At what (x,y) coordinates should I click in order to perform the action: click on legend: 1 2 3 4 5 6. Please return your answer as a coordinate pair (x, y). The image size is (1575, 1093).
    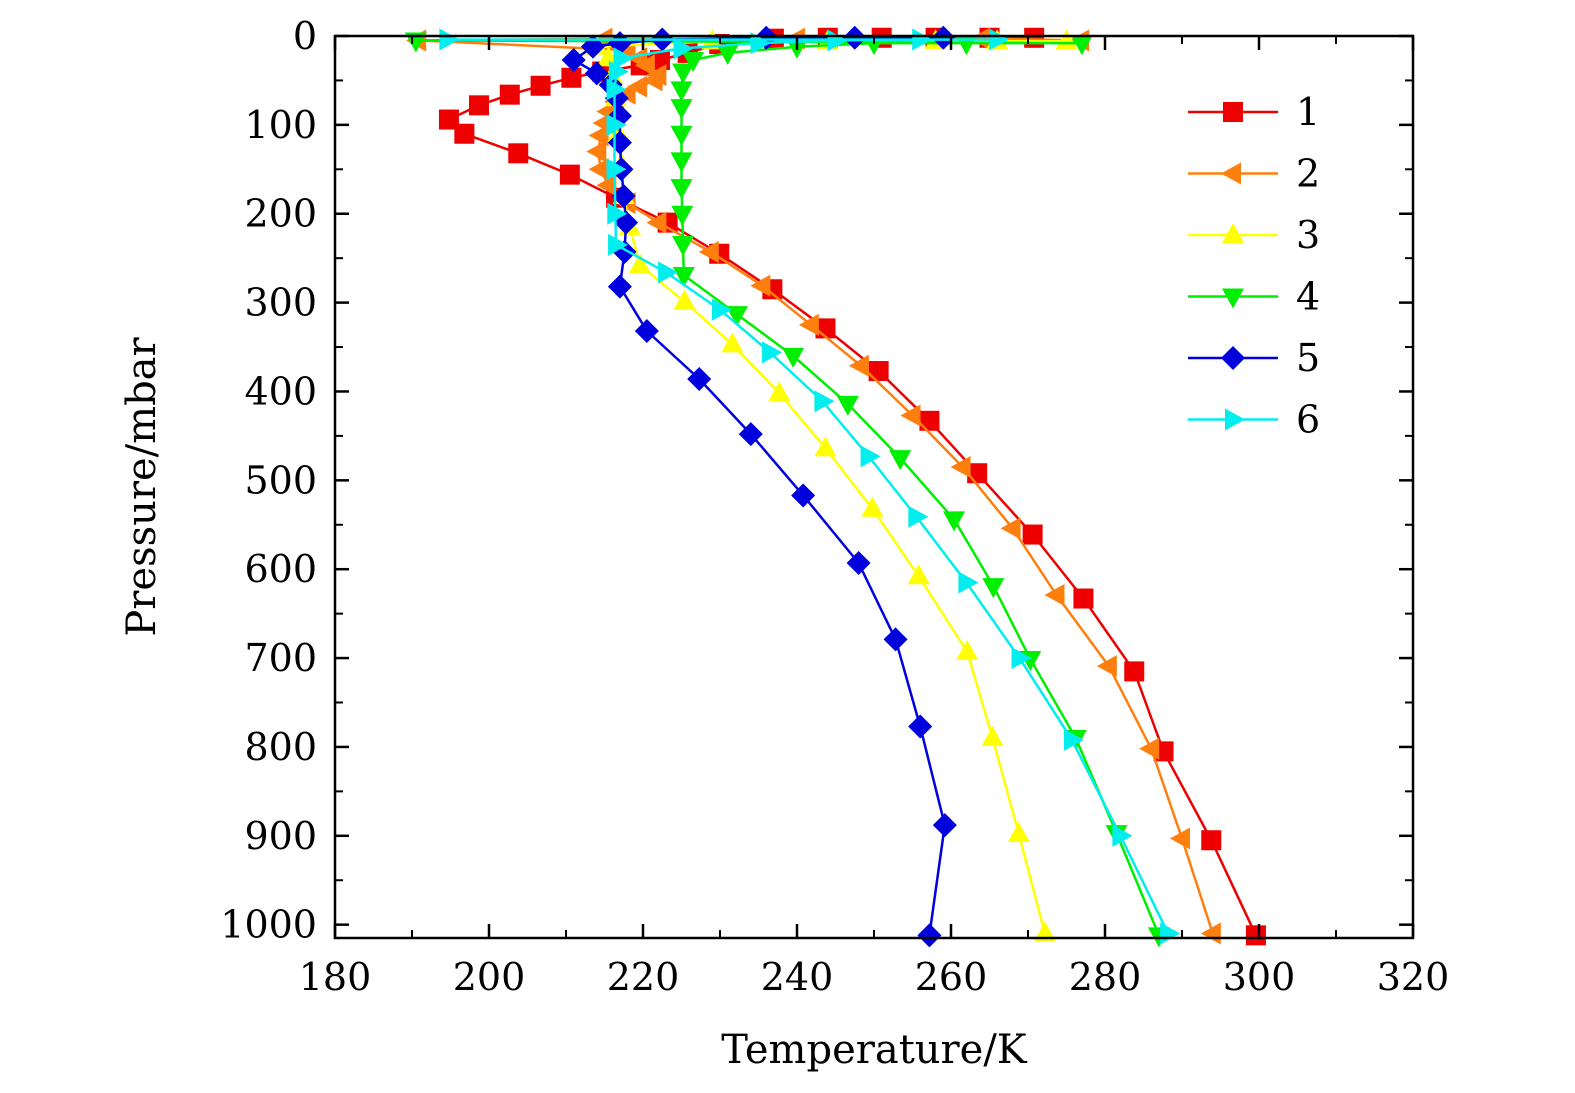
    Looking at the image, I should click on (1254, 266).